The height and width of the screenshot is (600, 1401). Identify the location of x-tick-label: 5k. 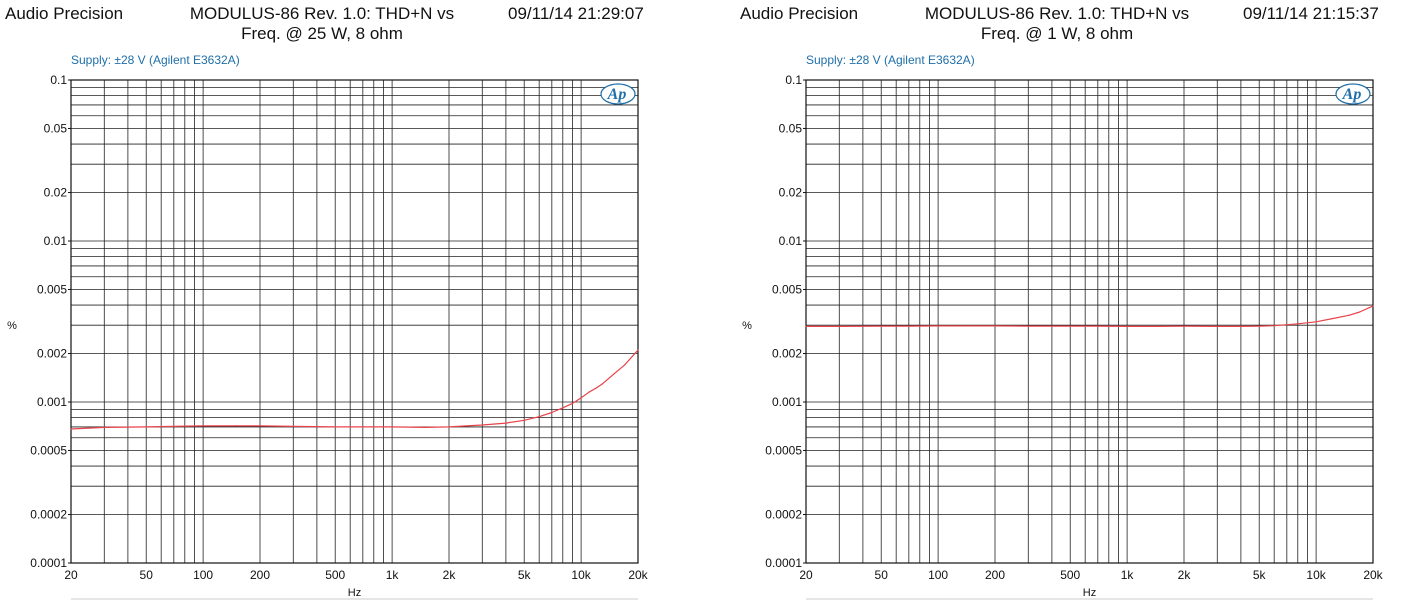
(1260, 575).